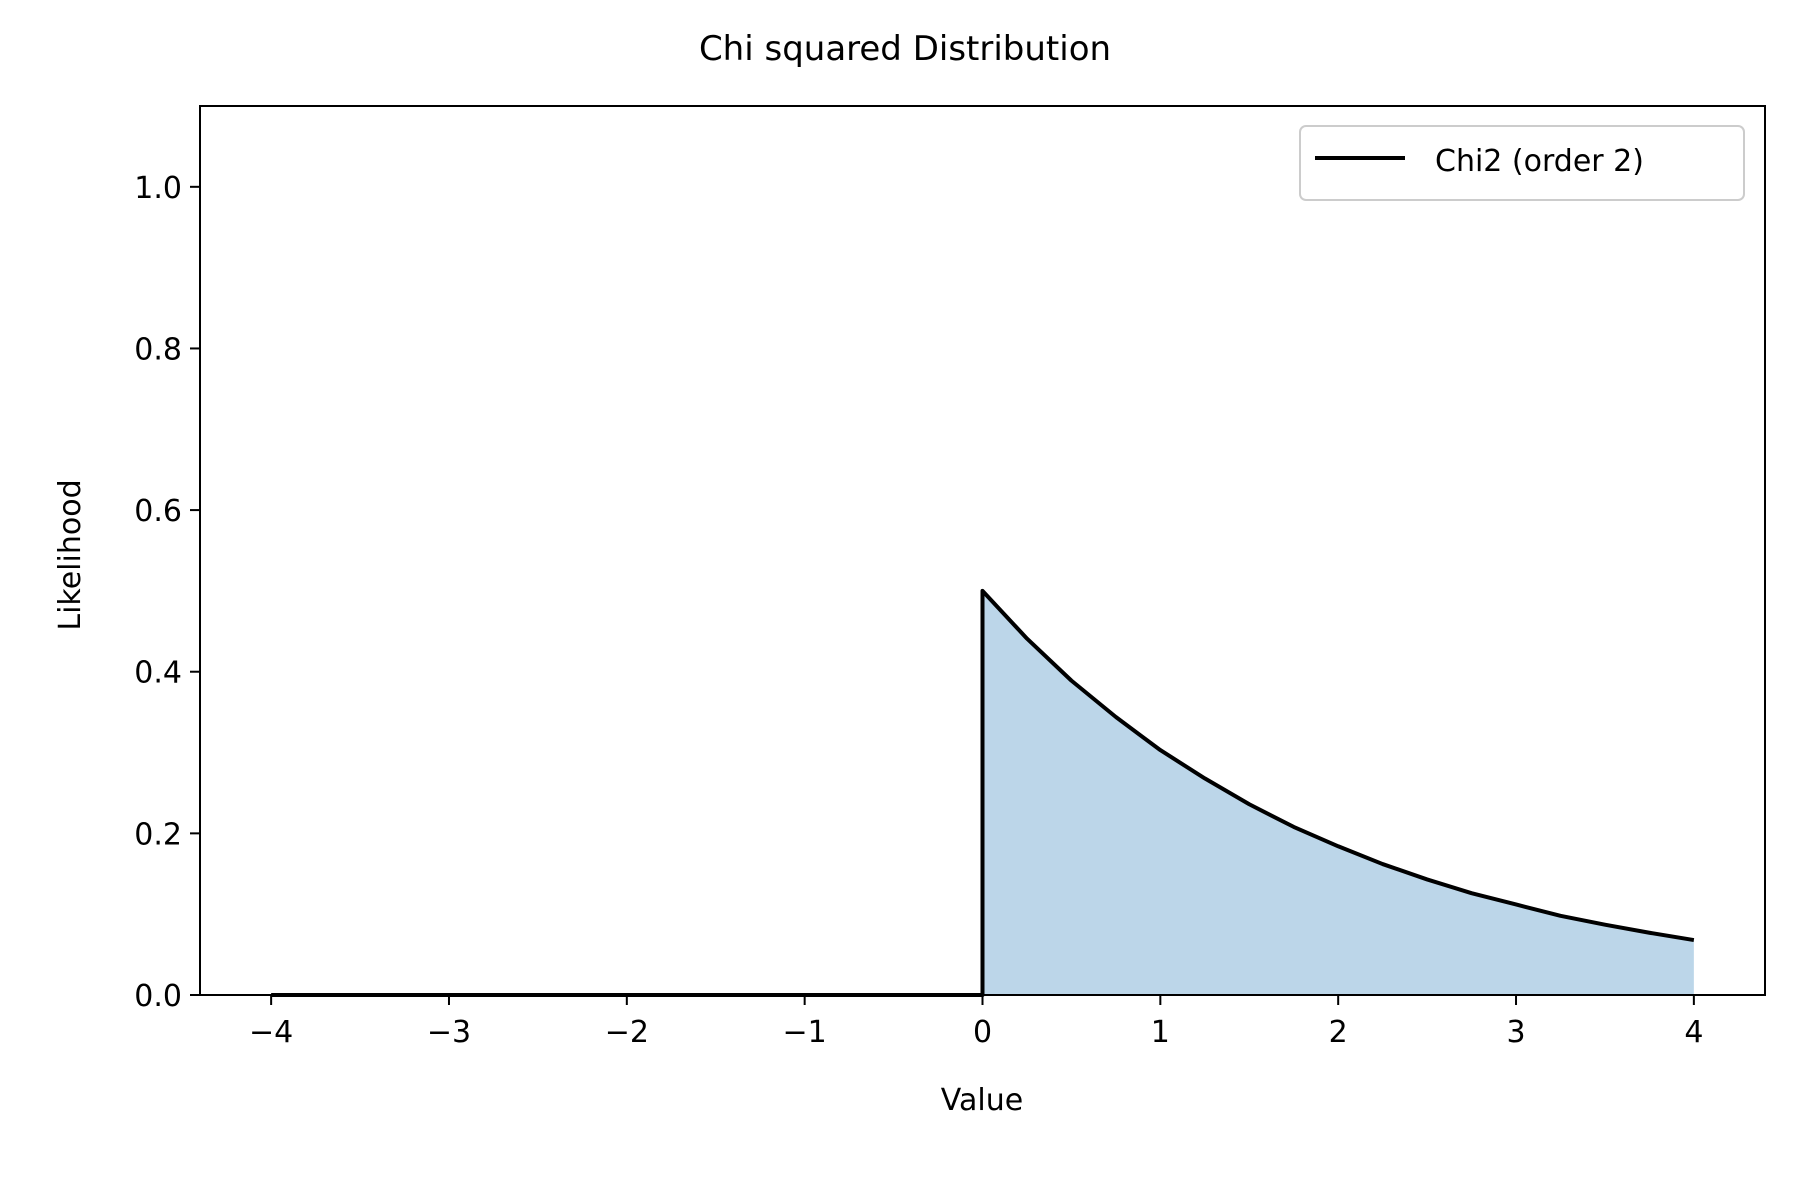  Describe the element at coordinates (158, 511) in the screenshot. I see `y-tick-label: 0.6` at that location.